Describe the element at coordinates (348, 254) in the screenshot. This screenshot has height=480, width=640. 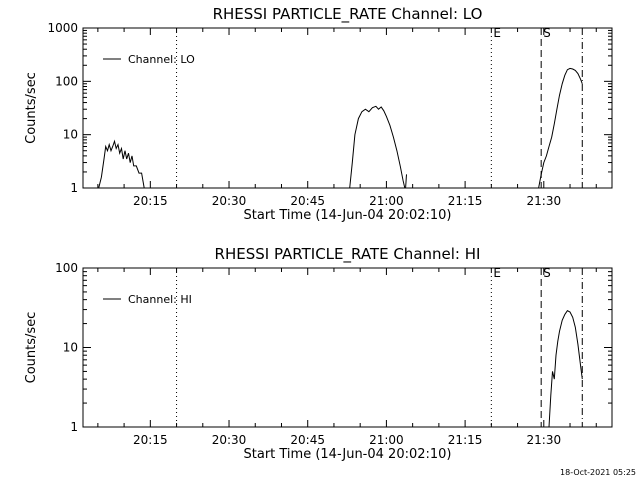
I see `chart-title: RHESSI PARTICLE_RATE Channel: HI` at that location.